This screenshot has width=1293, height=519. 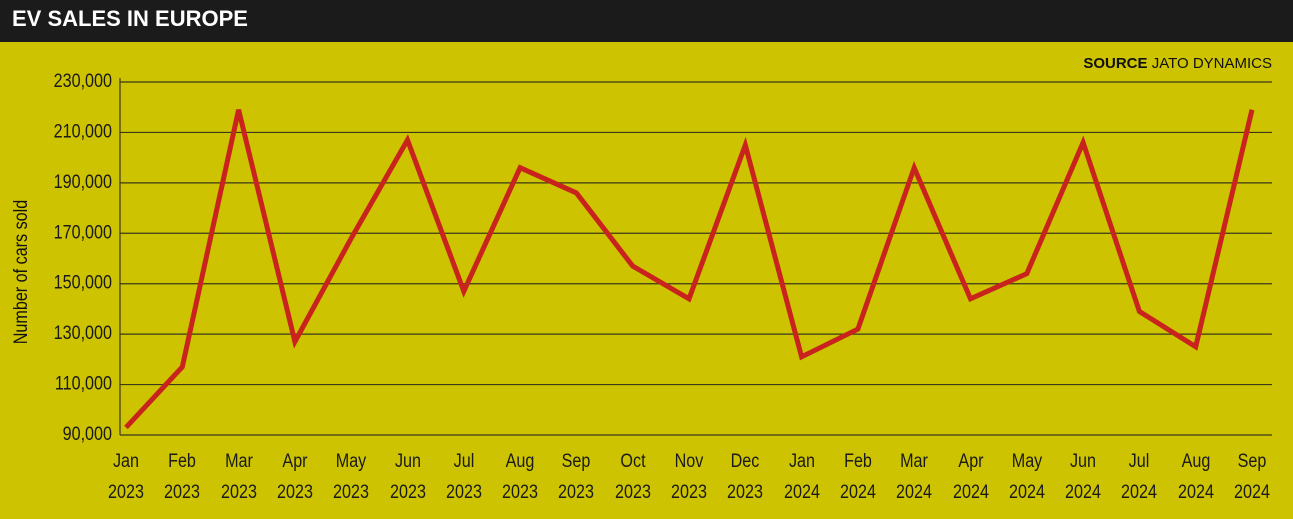 What do you see at coordinates (83, 383) in the screenshot?
I see `y-tick-label: 110,000` at bounding box center [83, 383].